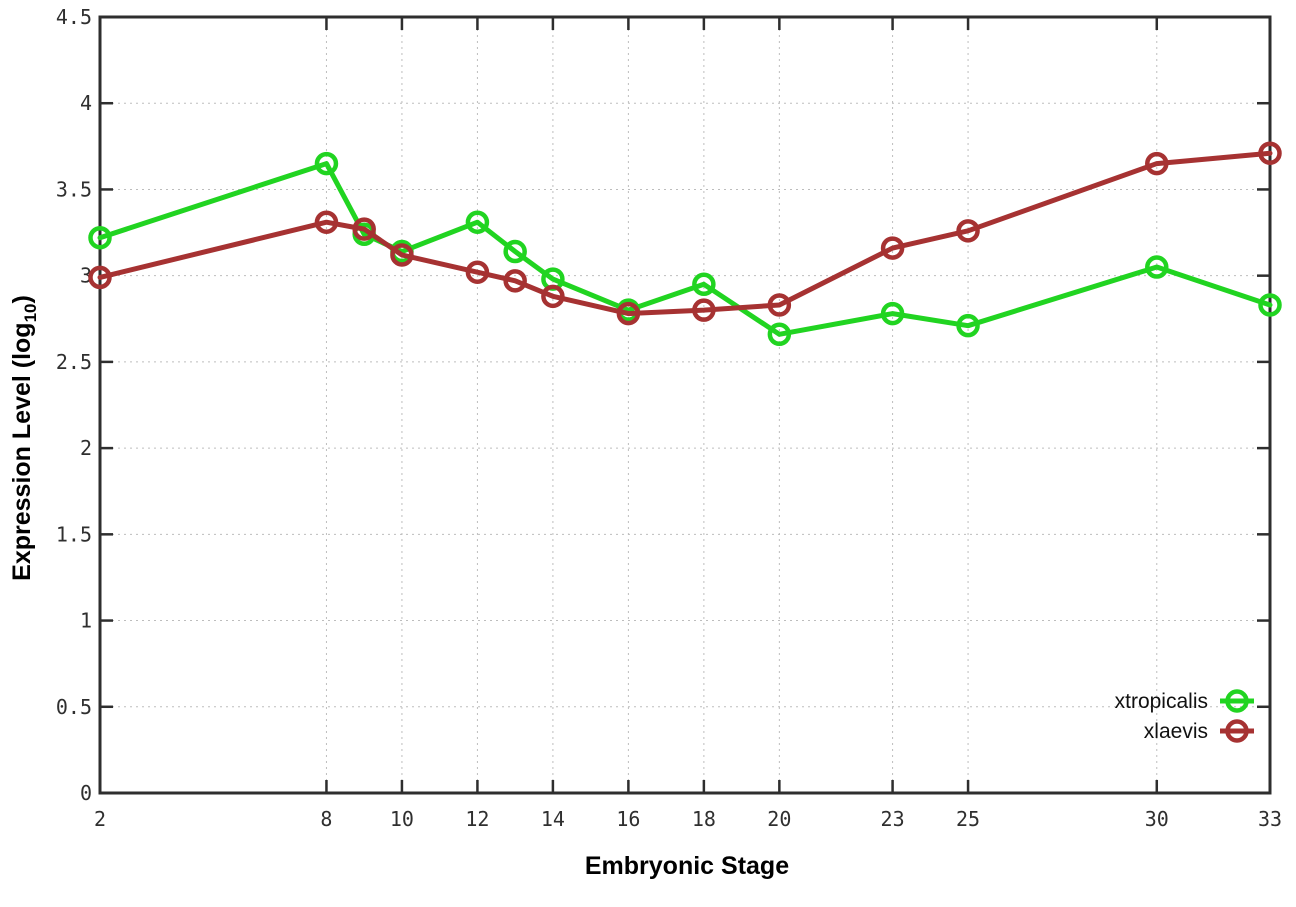 Image resolution: width=1296 pixels, height=907 pixels. I want to click on x-tick-label: 23, so click(893, 819).